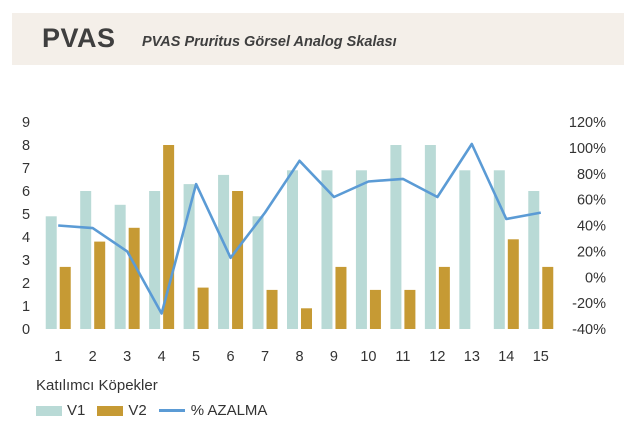  What do you see at coordinates (591, 227) in the screenshot?
I see `y-right-tick-label: 40%` at bounding box center [591, 227].